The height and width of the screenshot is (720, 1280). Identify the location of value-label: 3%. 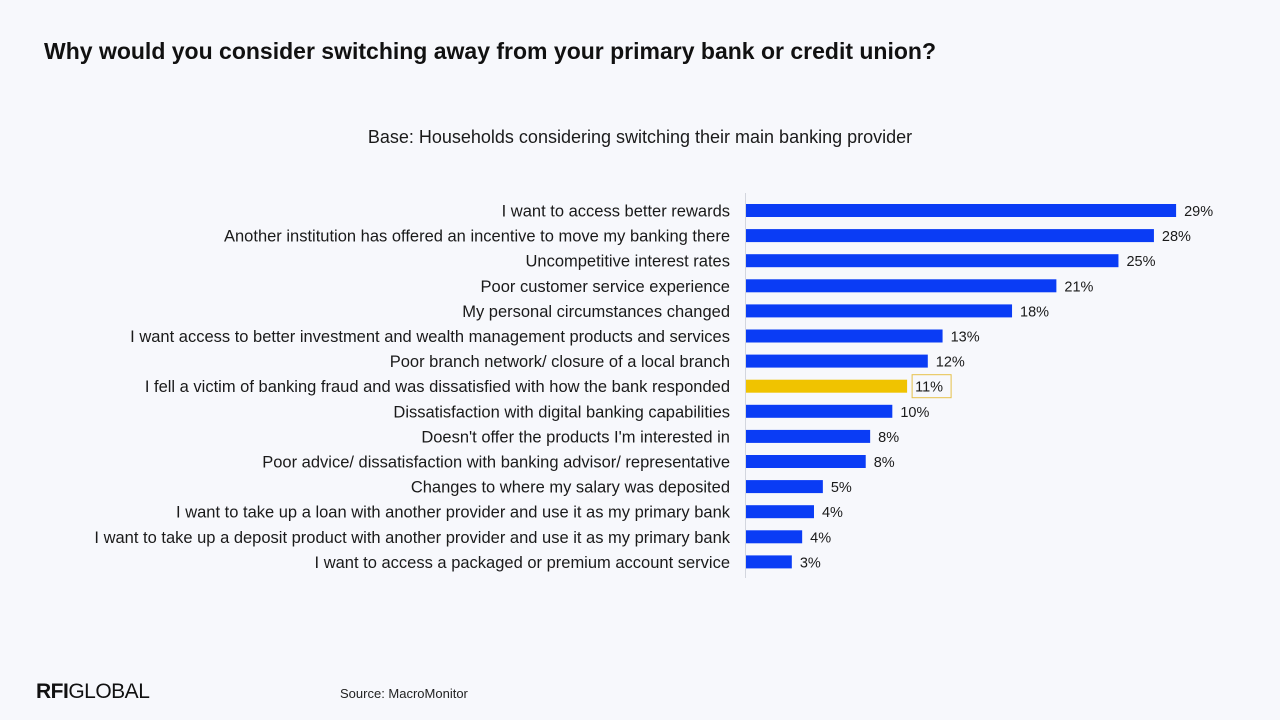
(810, 563).